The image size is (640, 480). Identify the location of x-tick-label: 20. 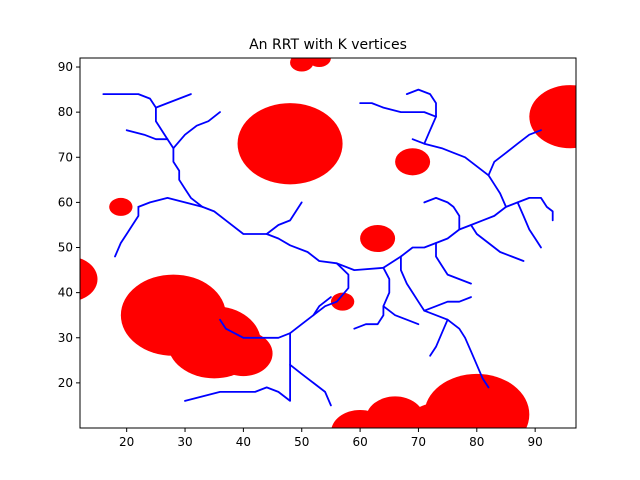
(126, 442).